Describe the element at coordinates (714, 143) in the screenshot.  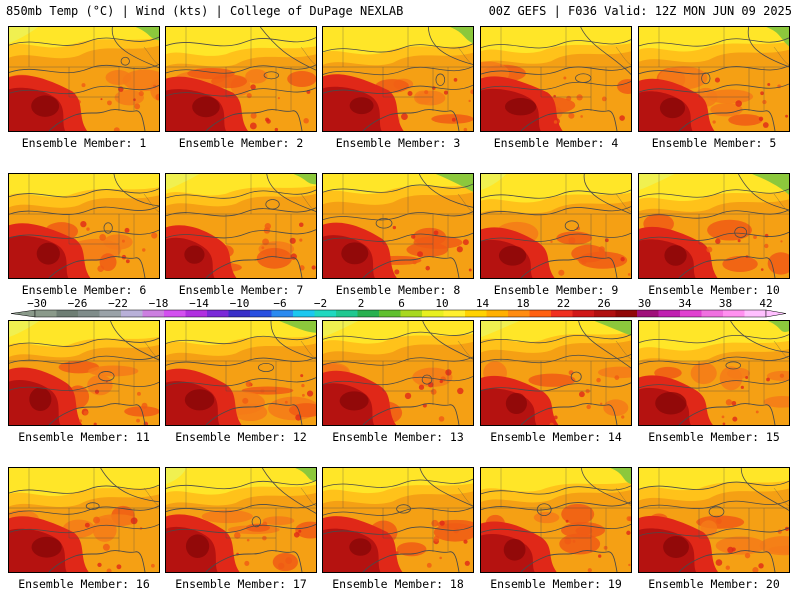
I see `ensemble-member-caption: Ensemble Member: 5` at that location.